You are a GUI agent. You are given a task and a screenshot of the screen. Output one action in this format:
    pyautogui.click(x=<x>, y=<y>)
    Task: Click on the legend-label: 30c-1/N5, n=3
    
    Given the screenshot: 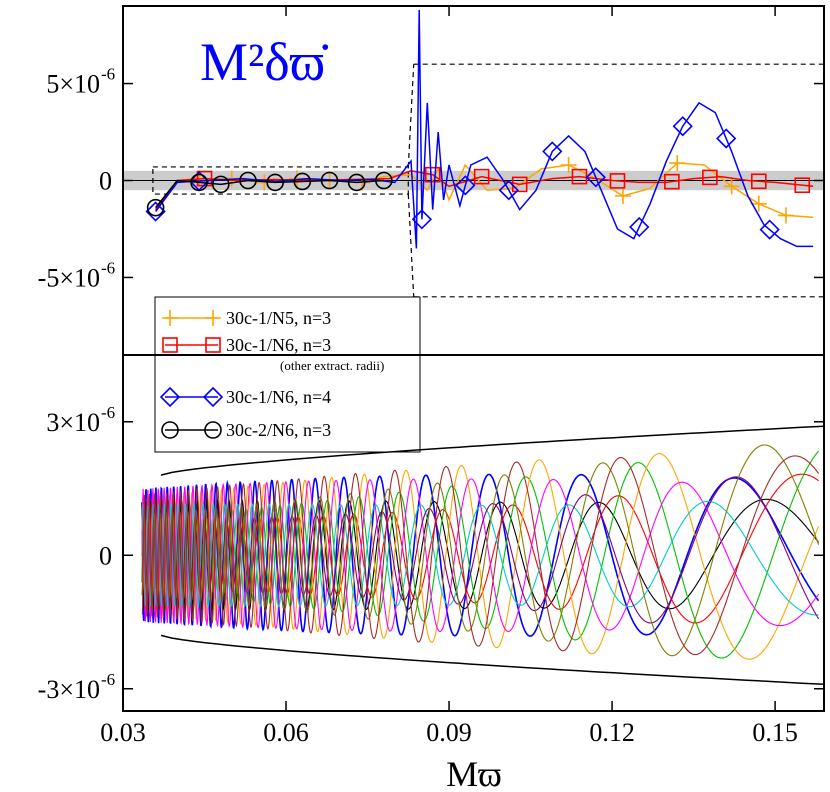 What is the action you would take?
    pyautogui.click(x=278, y=318)
    